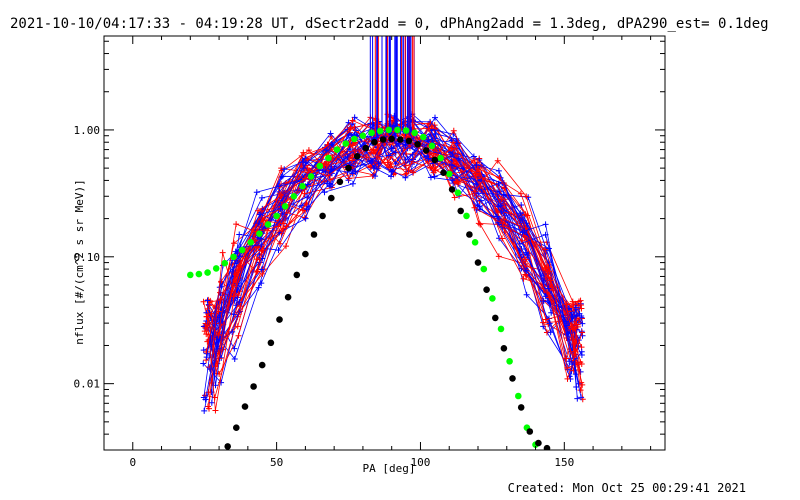  What do you see at coordinates (79, 262) in the screenshot?
I see `y-axis-label: nflux [#/(cm^2 s sr MeV)]` at bounding box center [79, 262].